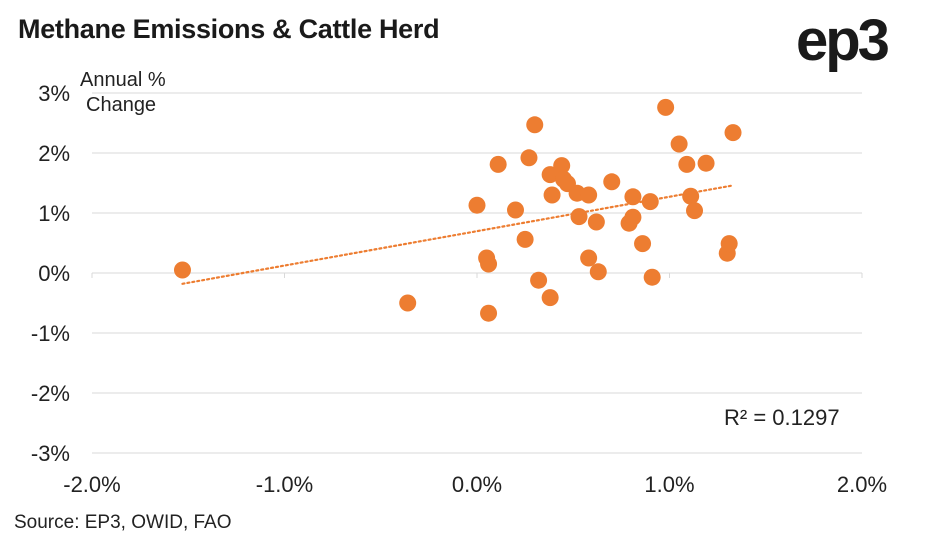 The width and height of the screenshot is (943, 541). I want to click on x-tick-label: 0.0%, so click(477, 484).